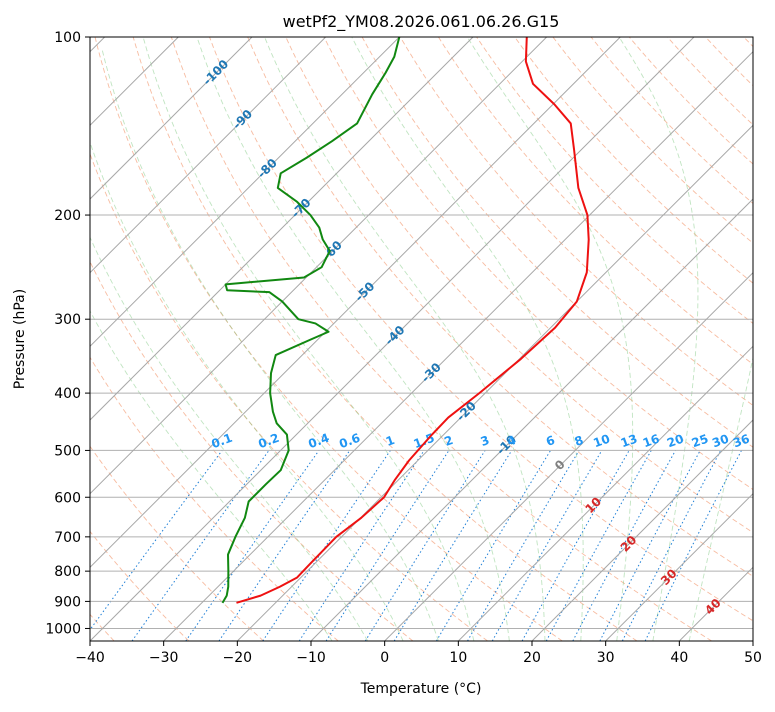  I want to click on x-tick-label: −30, so click(164, 658).